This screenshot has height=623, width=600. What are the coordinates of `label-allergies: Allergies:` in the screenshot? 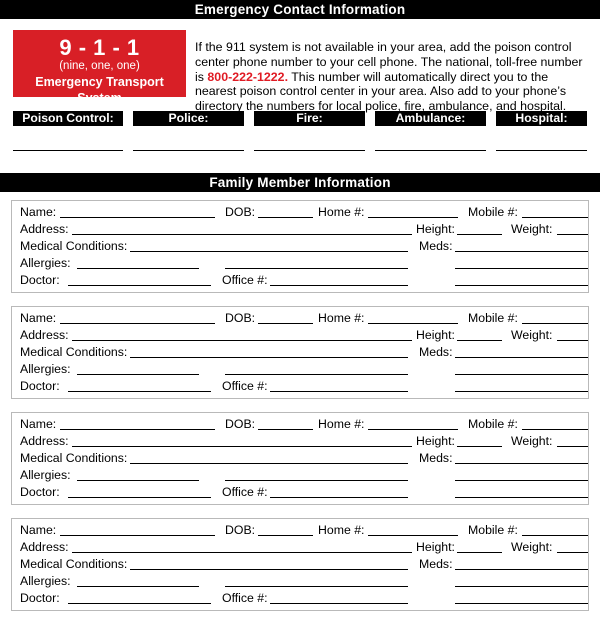 It's located at (45, 263).